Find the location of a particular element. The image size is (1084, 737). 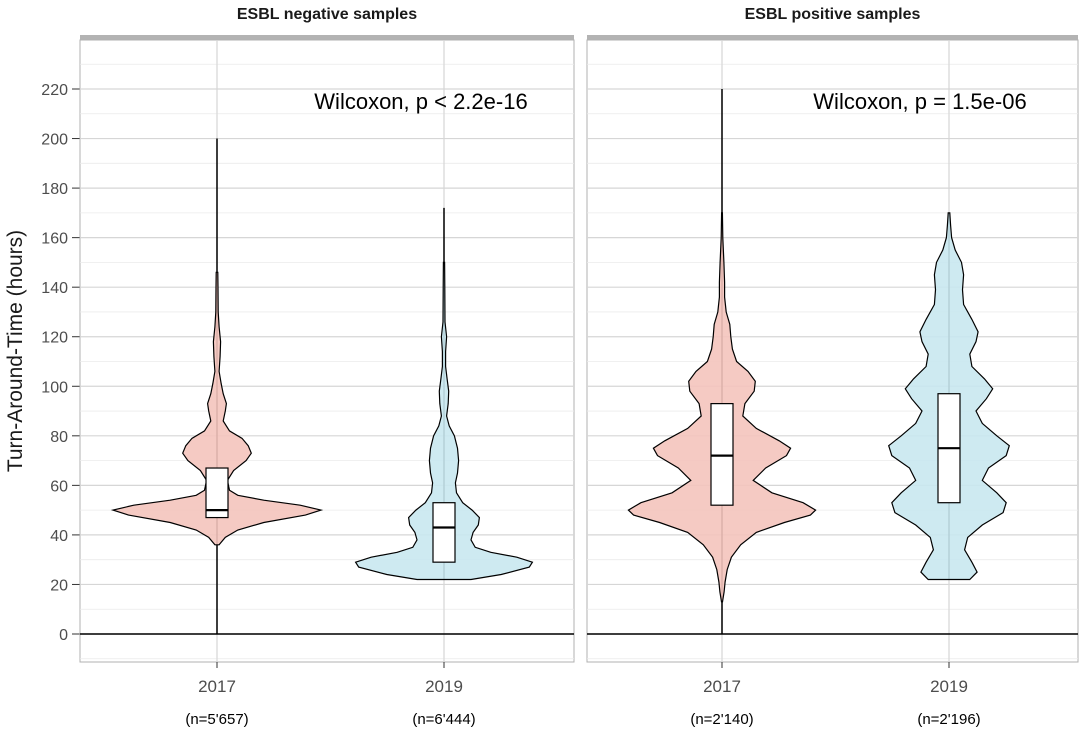

y-tick-label-120: 120 is located at coordinates (54, 338).